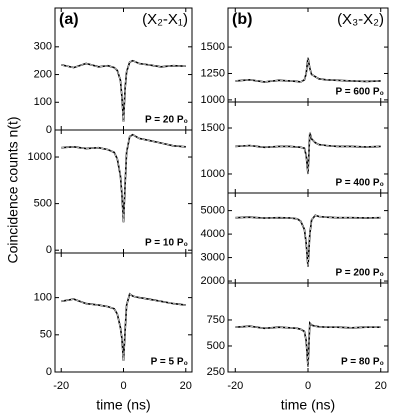 This screenshot has height=418, width=400. What do you see at coordinates (216, 320) in the screenshot?
I see `y-tick-label: 750` at bounding box center [216, 320].